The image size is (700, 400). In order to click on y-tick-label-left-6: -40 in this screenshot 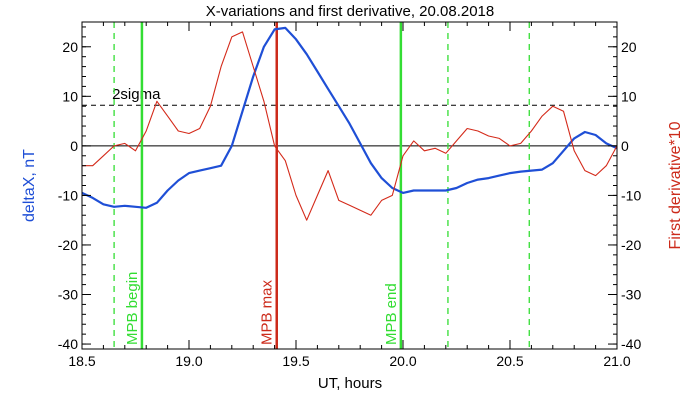, I will do `click(68, 344)`.